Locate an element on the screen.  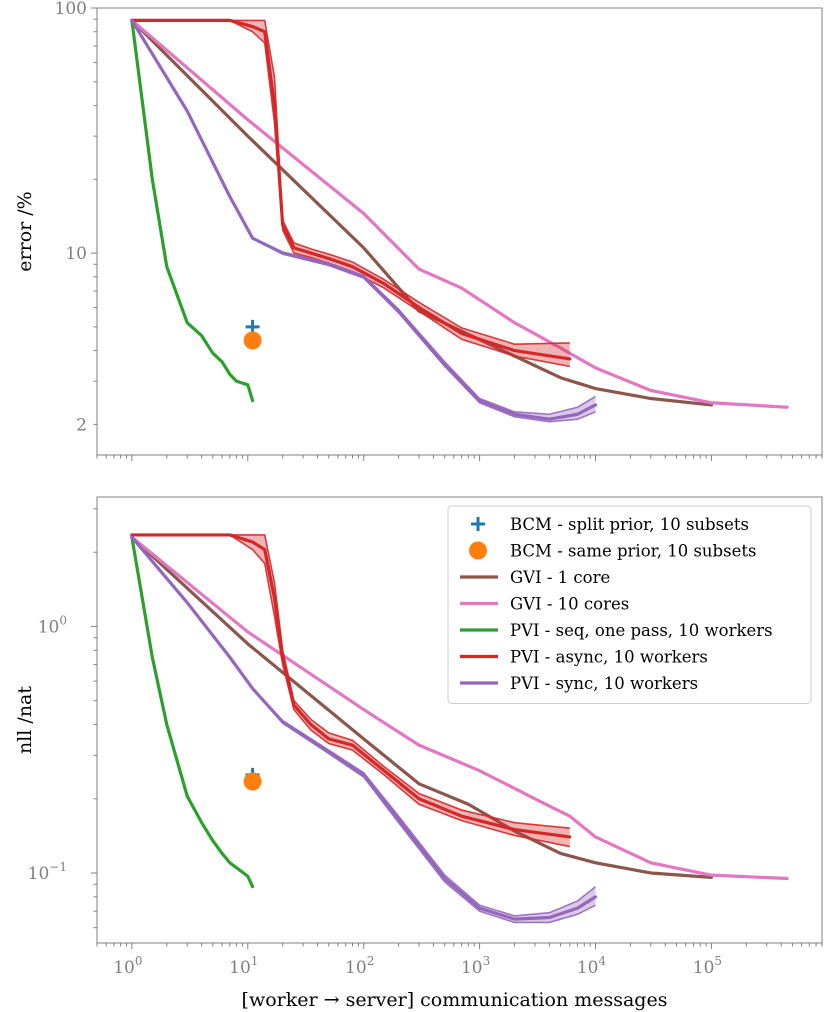
bottom-x-tick-label: 10⁴ is located at coordinates (592, 966).